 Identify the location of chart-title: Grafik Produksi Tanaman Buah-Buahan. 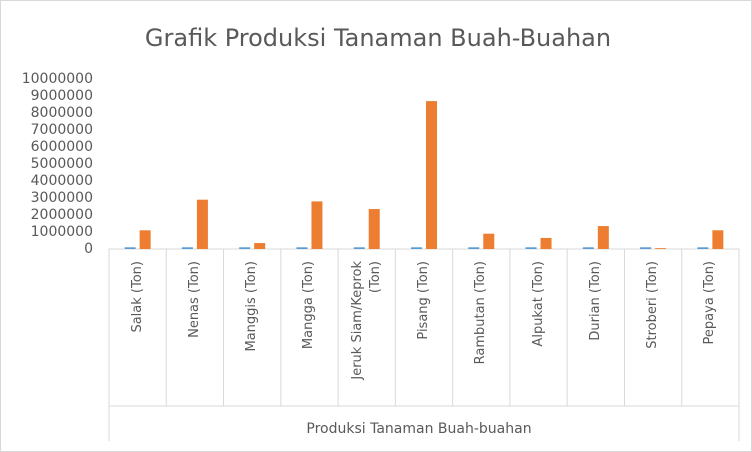
(378, 38).